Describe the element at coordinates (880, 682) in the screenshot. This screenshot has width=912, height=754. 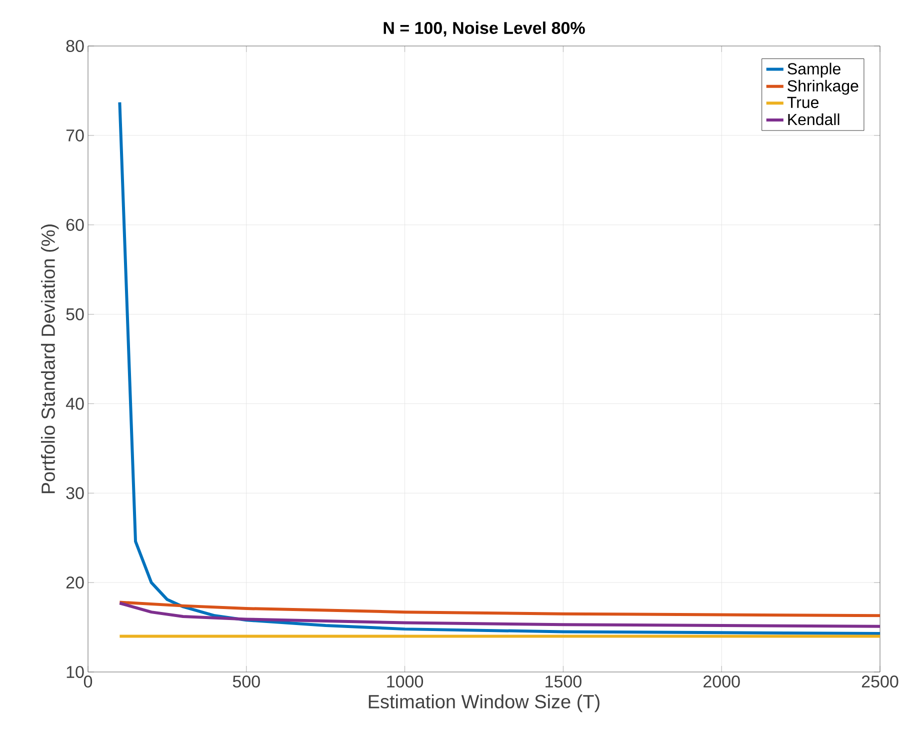
I see `x-tick-label: 2500` at that location.